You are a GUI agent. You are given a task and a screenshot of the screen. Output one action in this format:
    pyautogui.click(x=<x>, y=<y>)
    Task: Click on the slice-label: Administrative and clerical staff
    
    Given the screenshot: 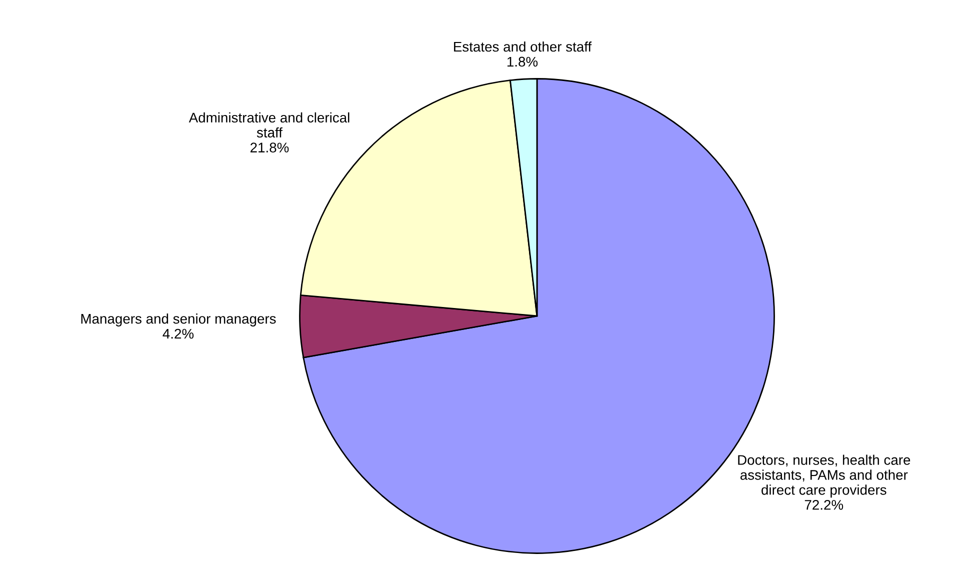 What is the action you would take?
    pyautogui.click(x=269, y=125)
    